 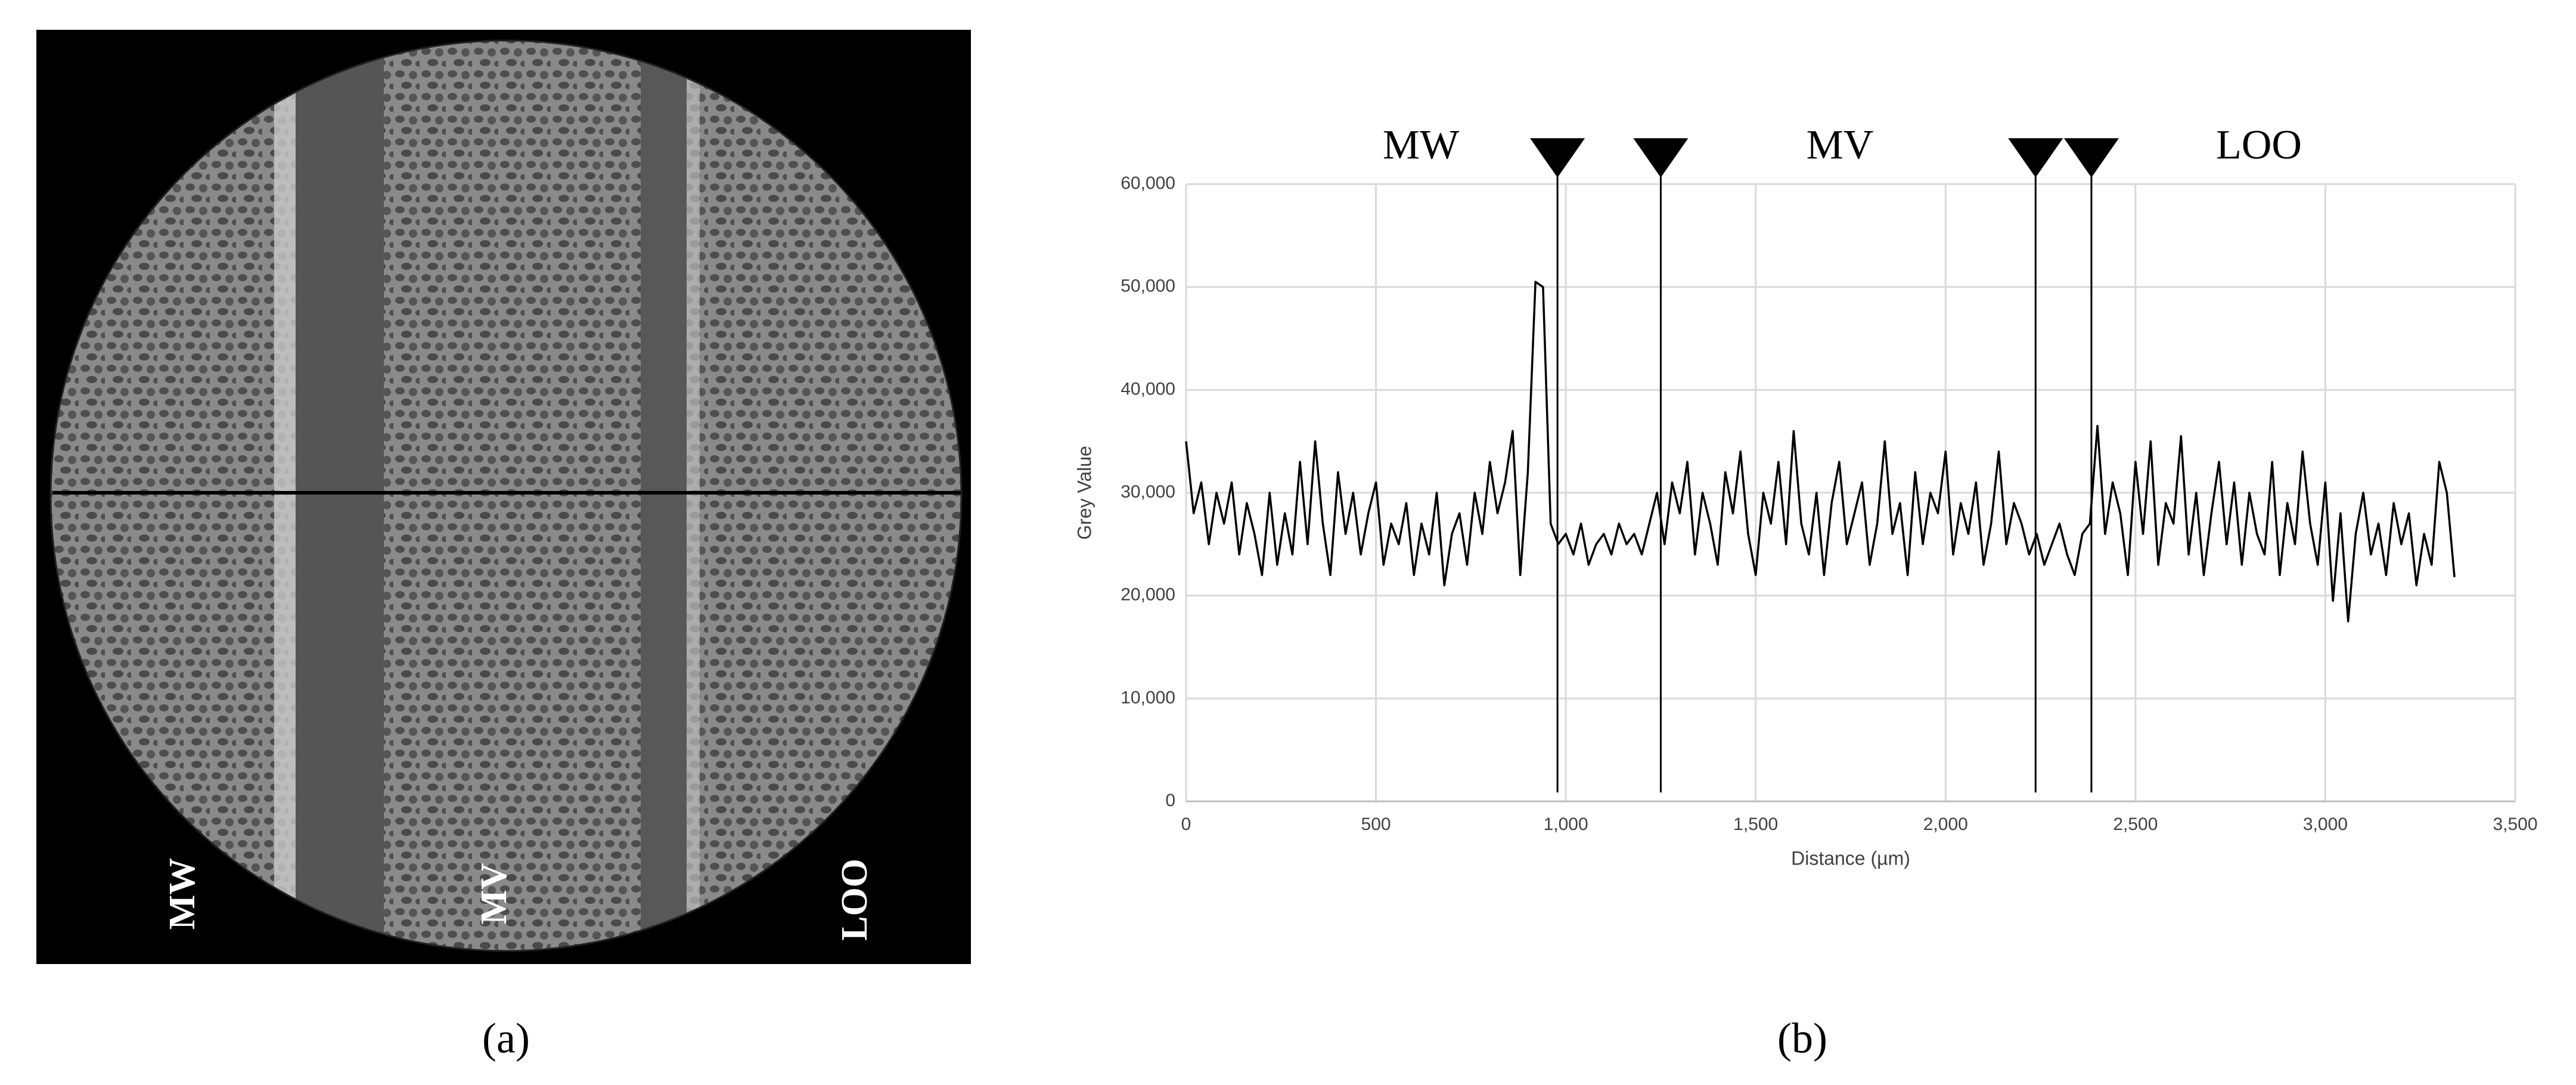 I want to click on x-tick-label: 2,000, so click(x=1946, y=824).